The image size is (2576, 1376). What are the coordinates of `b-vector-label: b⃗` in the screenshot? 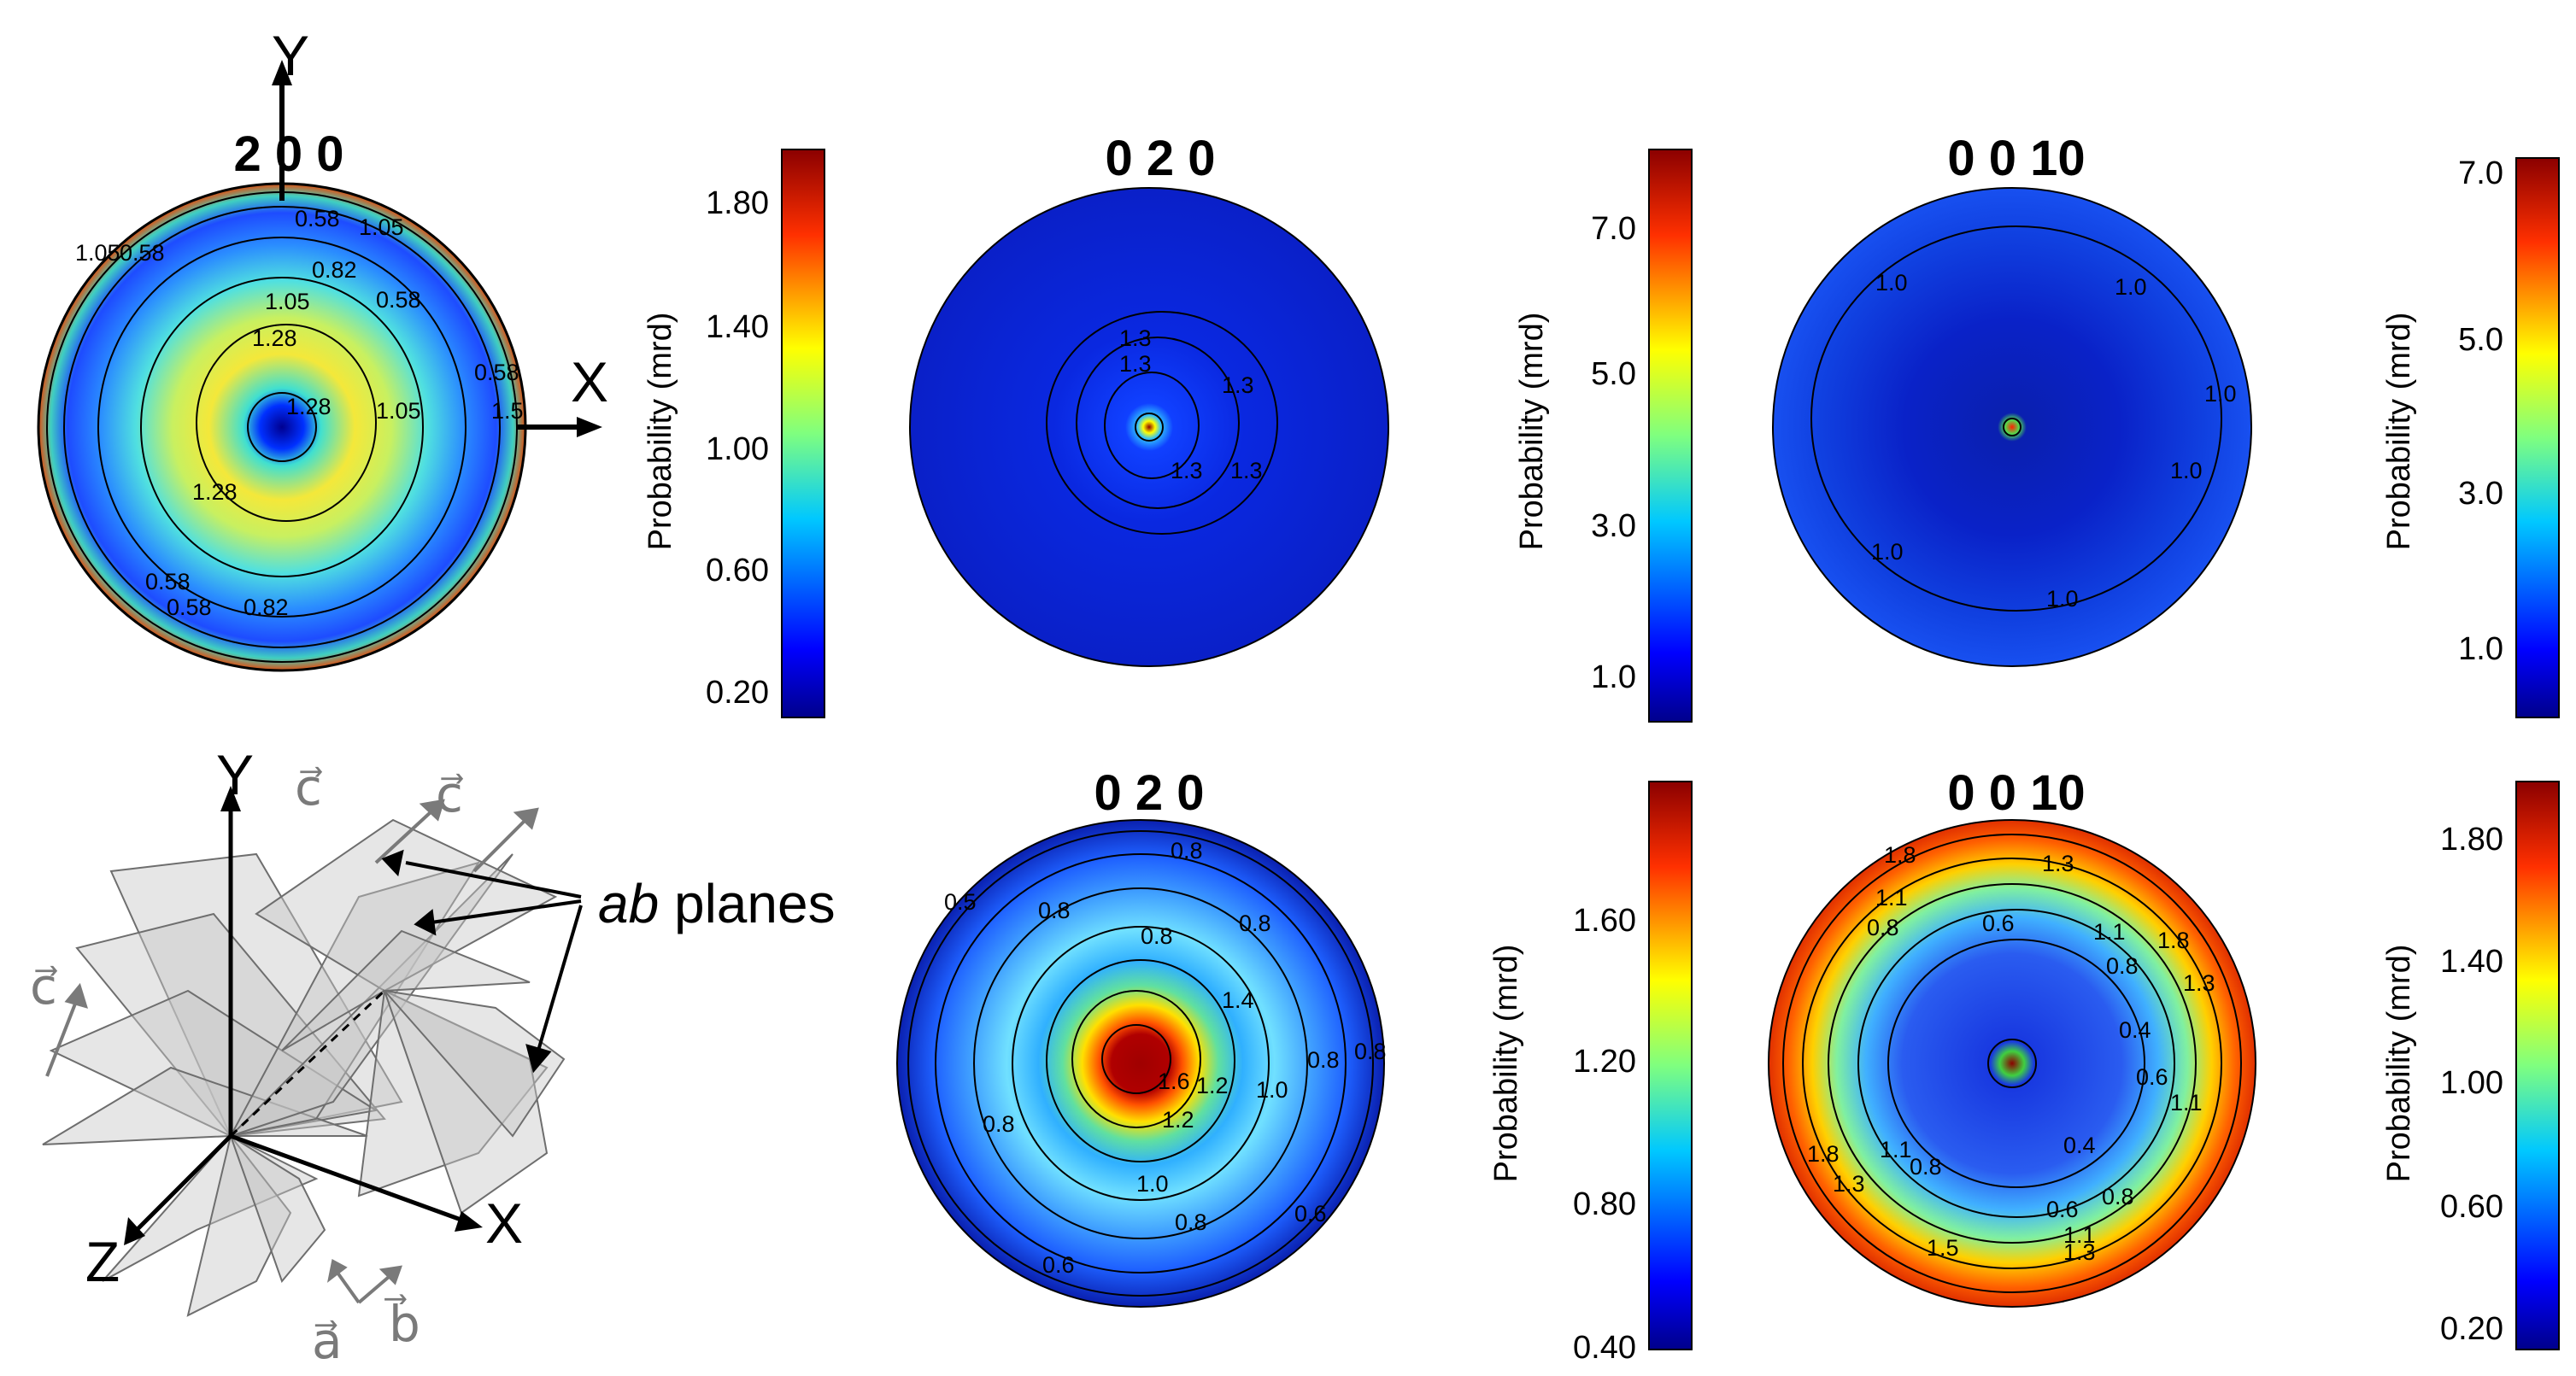 It's located at (402, 1322).